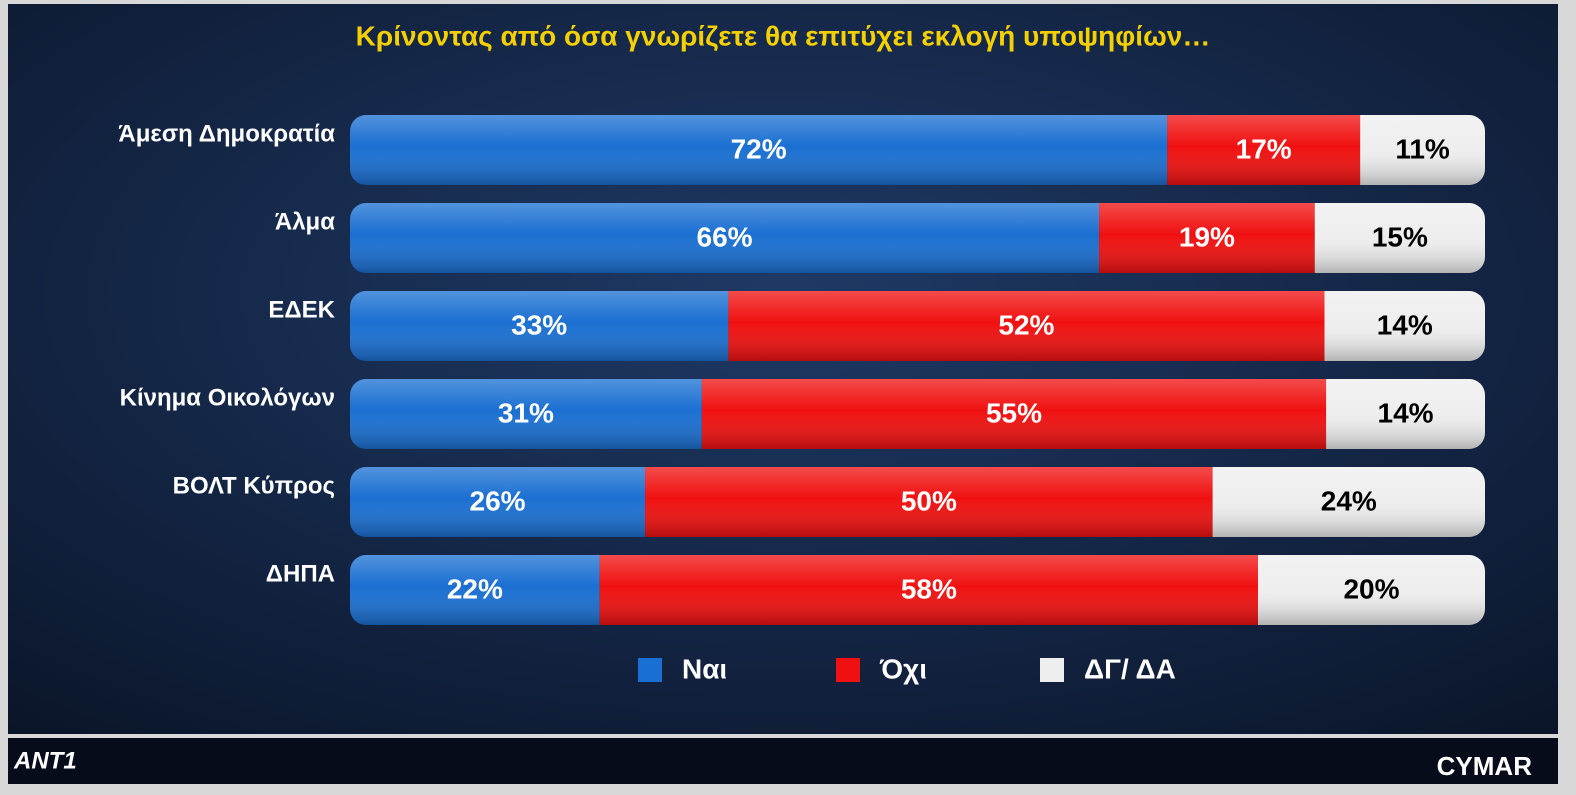  I want to click on logo-left: ANT1, so click(45, 760).